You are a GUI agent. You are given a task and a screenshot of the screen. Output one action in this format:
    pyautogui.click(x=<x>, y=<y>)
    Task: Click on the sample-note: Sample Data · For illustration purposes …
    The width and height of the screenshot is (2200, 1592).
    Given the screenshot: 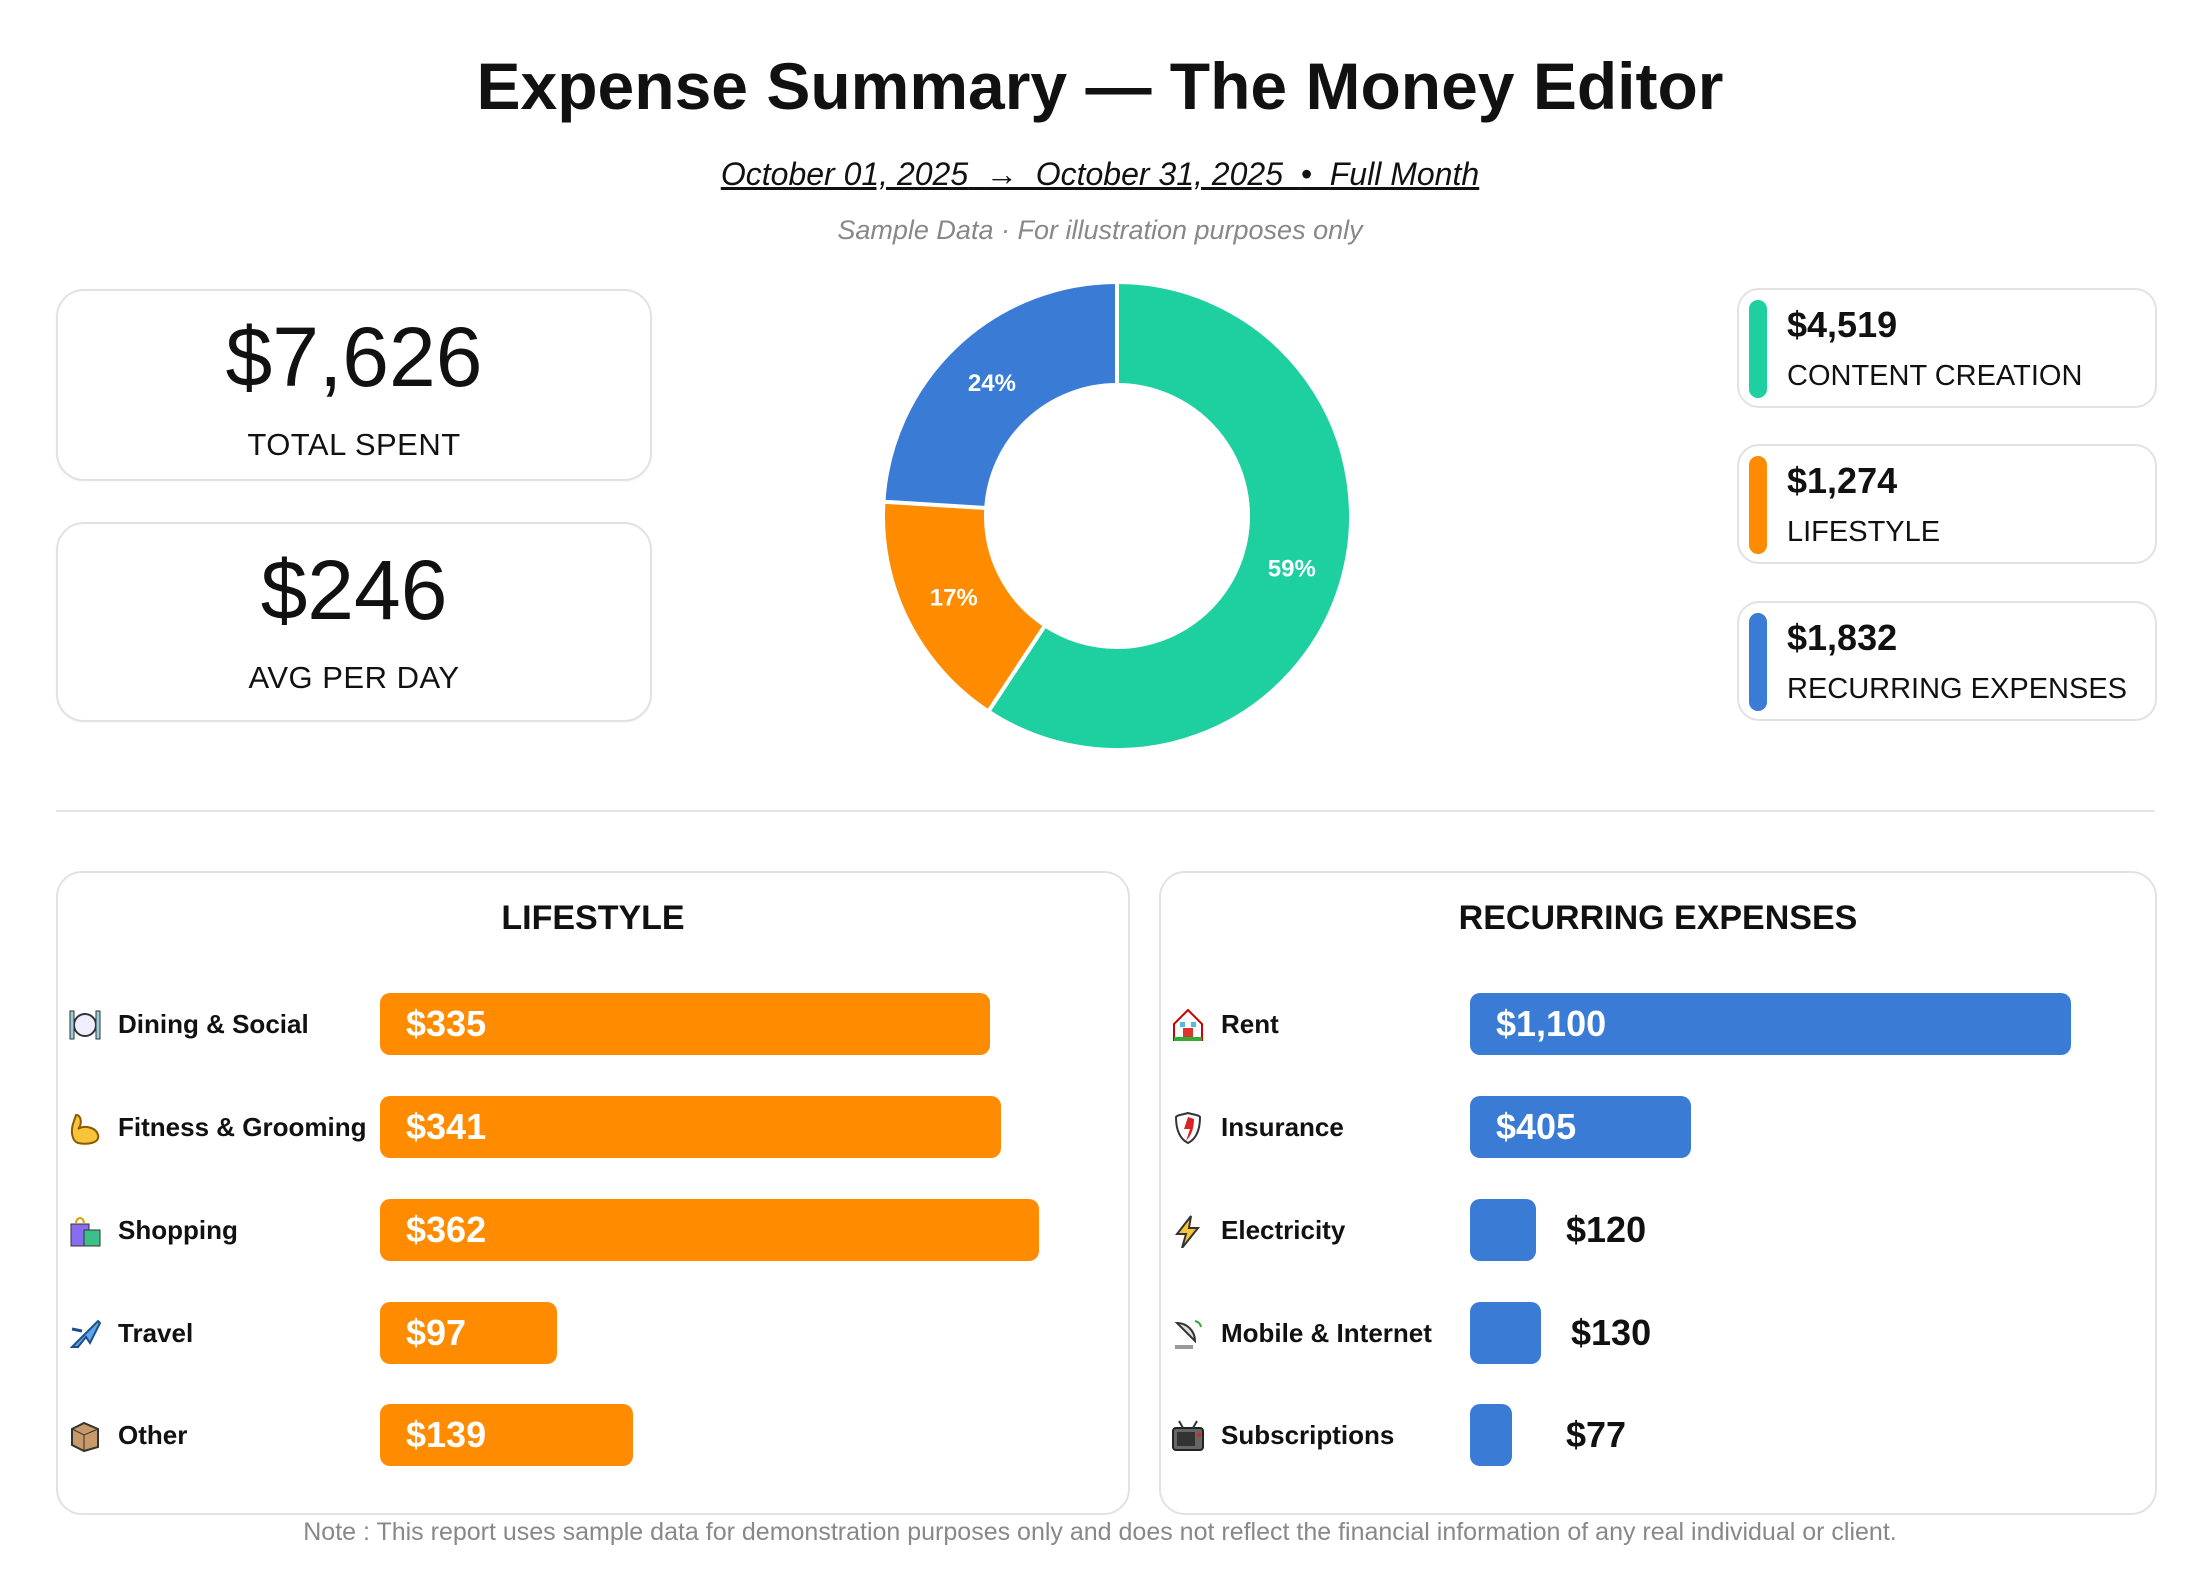 What is the action you would take?
    pyautogui.click(x=1100, y=230)
    